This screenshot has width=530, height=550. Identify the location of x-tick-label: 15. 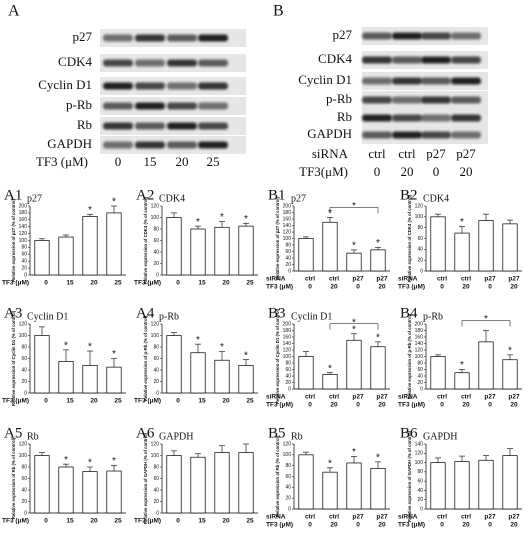
(70, 401).